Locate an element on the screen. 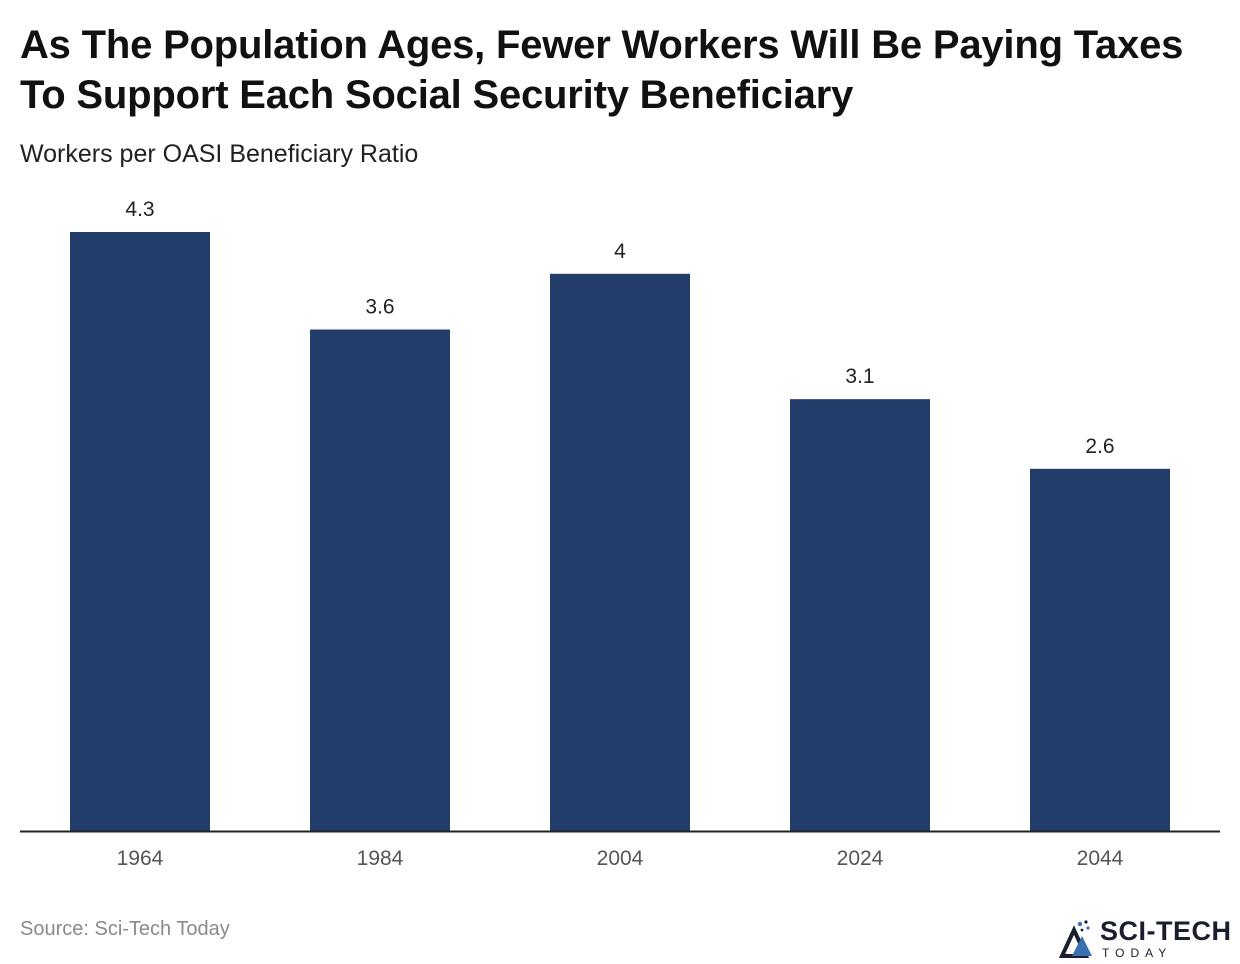 This screenshot has height=964, width=1240. logo-mark-icon is located at coordinates (1075, 939).